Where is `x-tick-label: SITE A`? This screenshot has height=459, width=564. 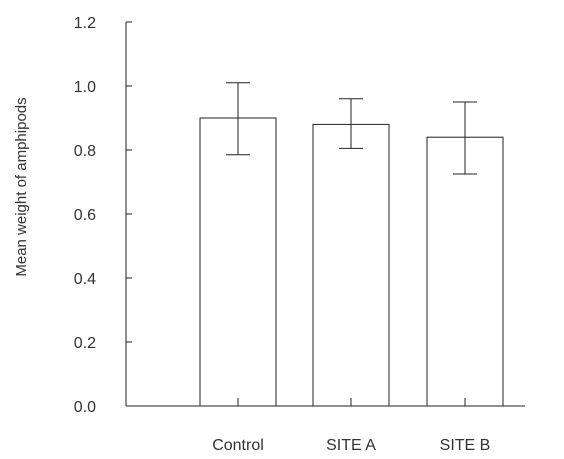
x-tick-label: SITE A is located at coordinates (351, 445).